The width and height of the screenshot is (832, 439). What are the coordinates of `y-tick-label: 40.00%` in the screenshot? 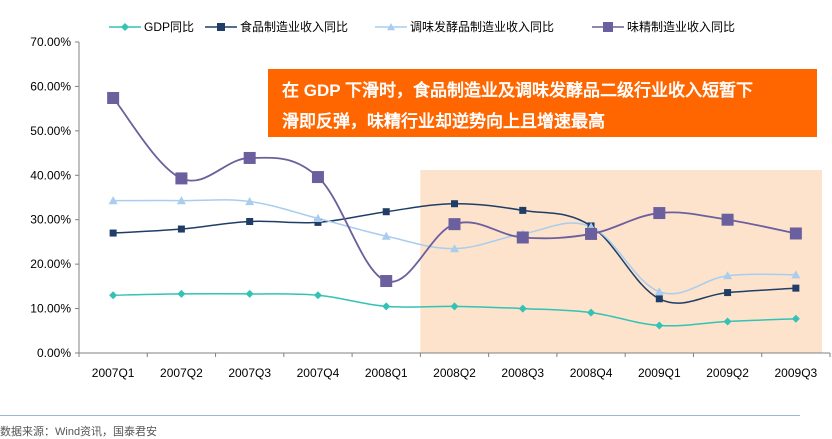 It's located at (50, 175).